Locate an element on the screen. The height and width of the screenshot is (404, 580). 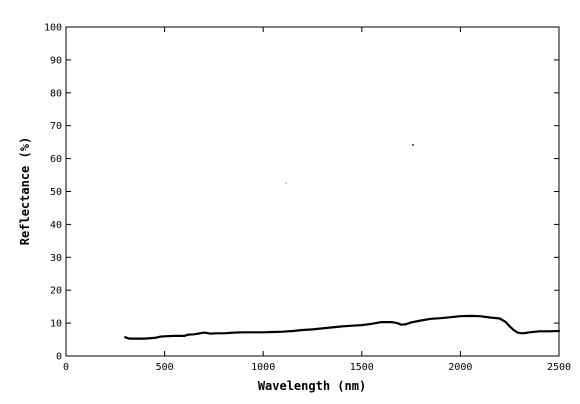
x-axis-title: Wavelength (nm) is located at coordinates (312, 386).